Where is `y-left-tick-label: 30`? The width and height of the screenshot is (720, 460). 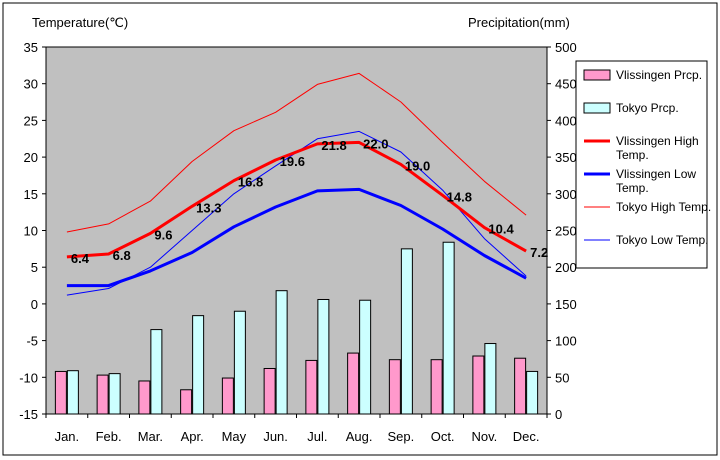
y-left-tick-label: 30 is located at coordinates (31, 84).